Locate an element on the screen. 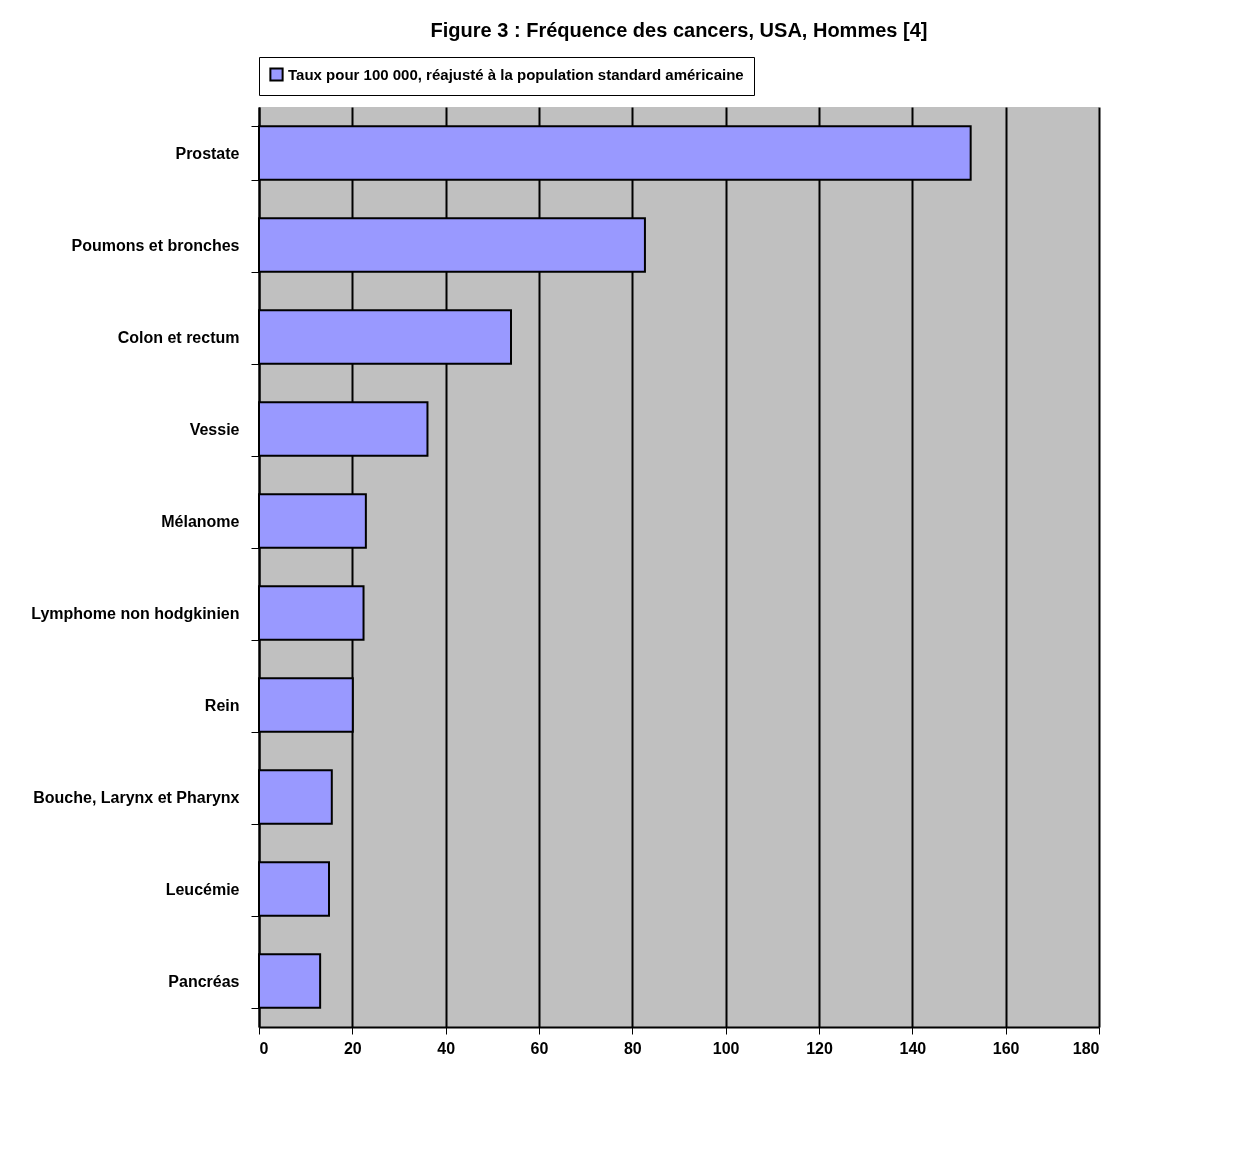 This screenshot has width=1234, height=1154. legend-label: Taux pour 100 000, réajusté à la population standard américaine is located at coordinates (516, 74).